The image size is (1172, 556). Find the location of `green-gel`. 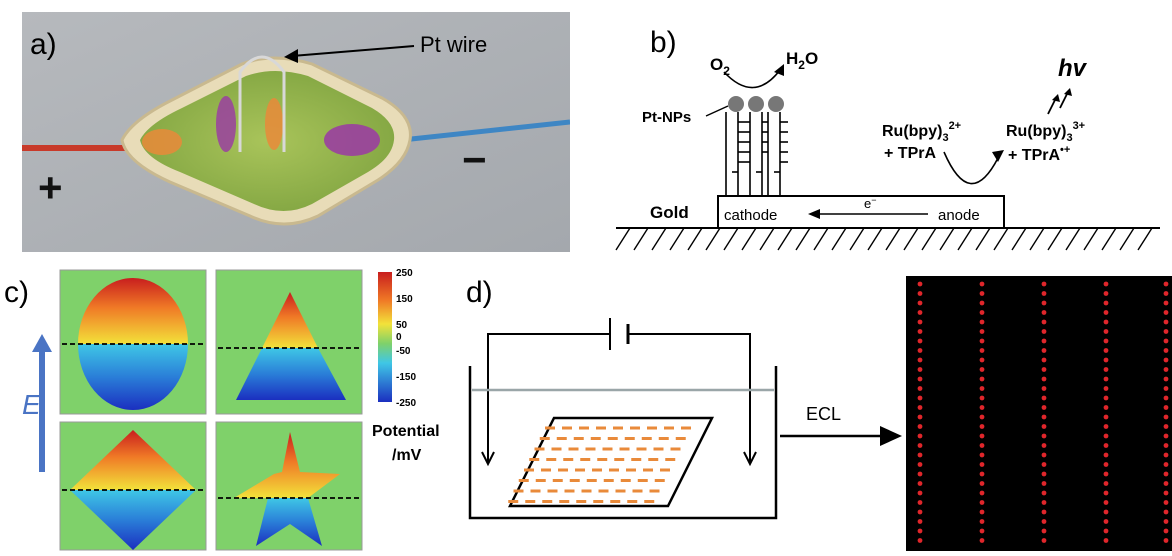

green-gel is located at coordinates (267, 141).